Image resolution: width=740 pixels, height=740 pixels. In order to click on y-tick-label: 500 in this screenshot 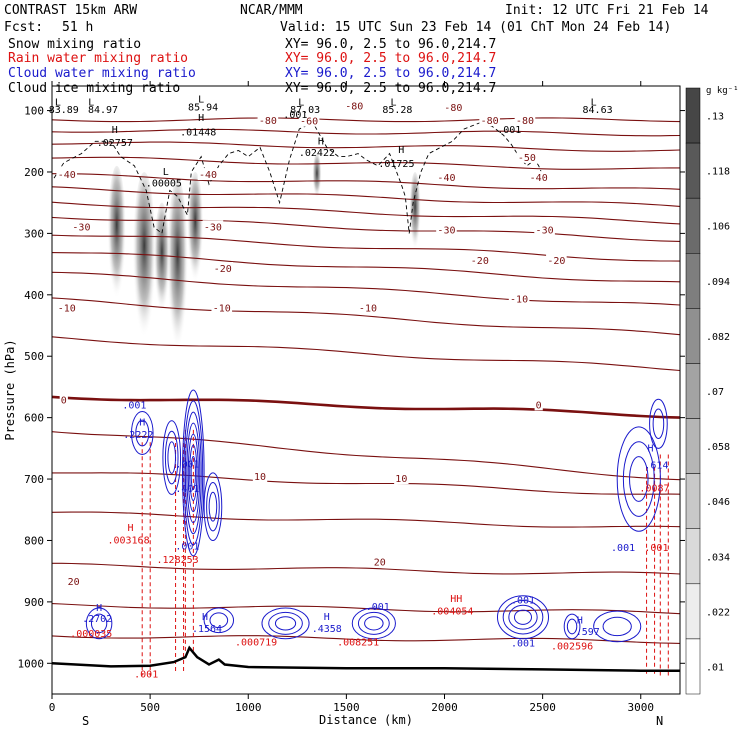, I will do `click(34, 356)`.